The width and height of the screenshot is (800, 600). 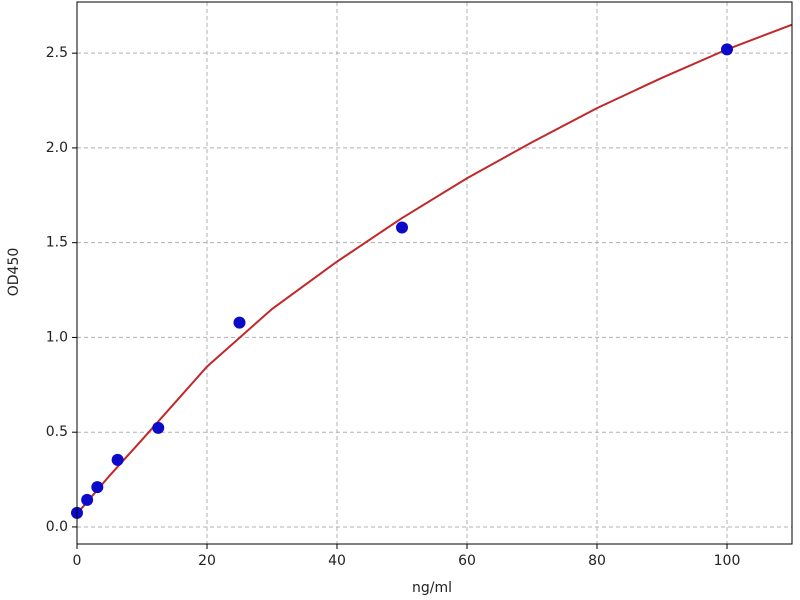 What do you see at coordinates (432, 588) in the screenshot?
I see `x-axis-label: ng/ml` at bounding box center [432, 588].